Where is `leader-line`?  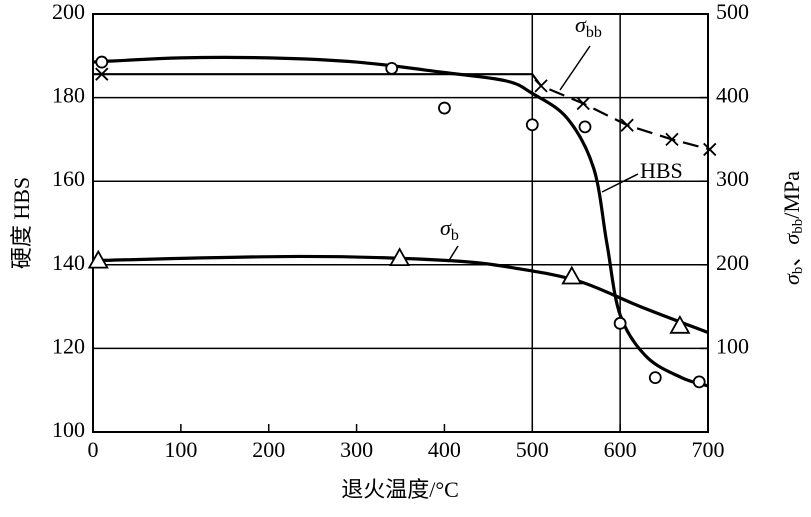 leader-line is located at coordinates (575, 68).